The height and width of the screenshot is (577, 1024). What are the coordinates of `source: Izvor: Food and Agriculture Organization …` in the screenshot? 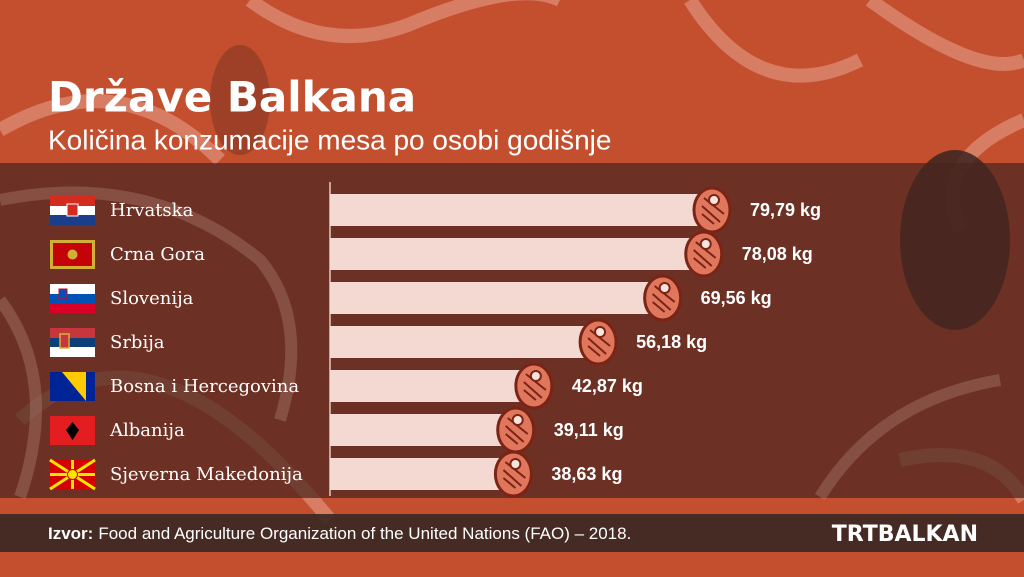 It's located at (339, 533).